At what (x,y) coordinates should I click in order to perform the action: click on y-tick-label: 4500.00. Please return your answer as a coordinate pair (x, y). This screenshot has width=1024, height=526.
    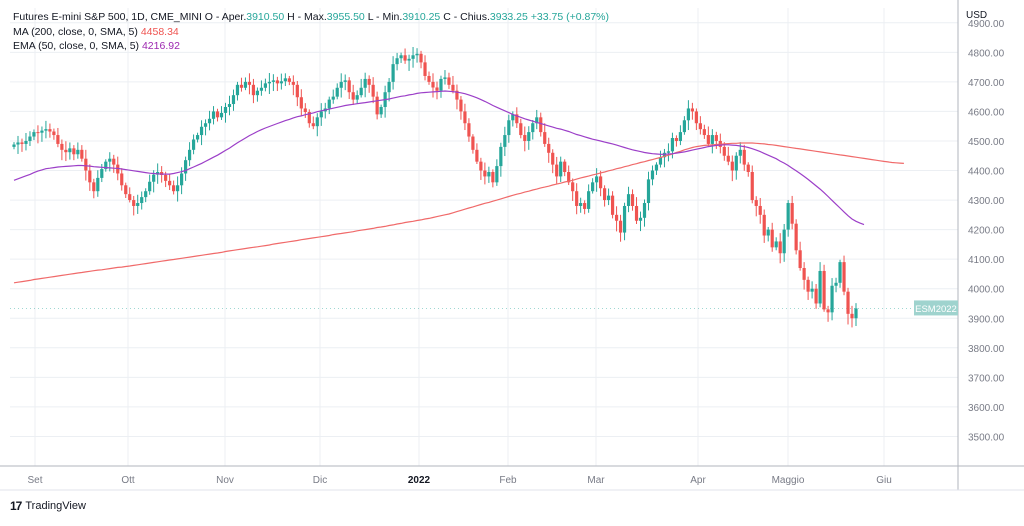
    Looking at the image, I should click on (986, 142).